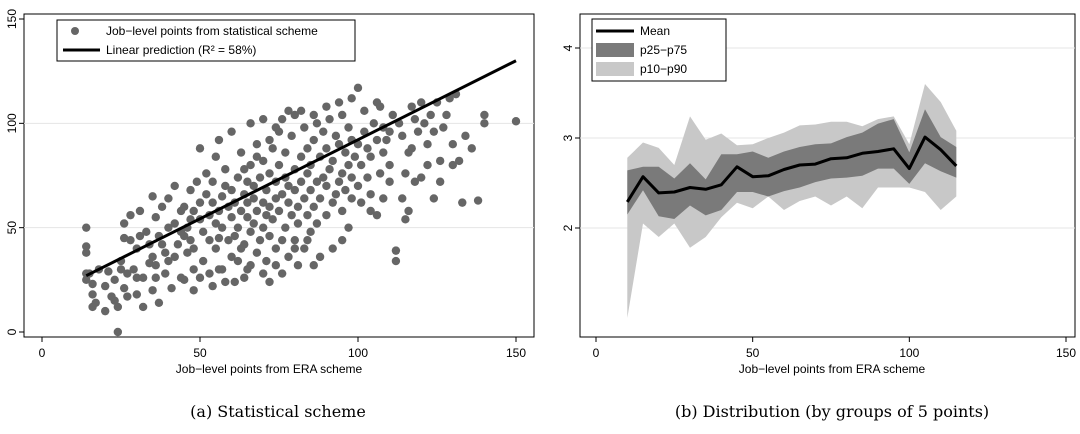  I want to click on panel-b-y-ticks: 2 3 4, so click(570, 137).